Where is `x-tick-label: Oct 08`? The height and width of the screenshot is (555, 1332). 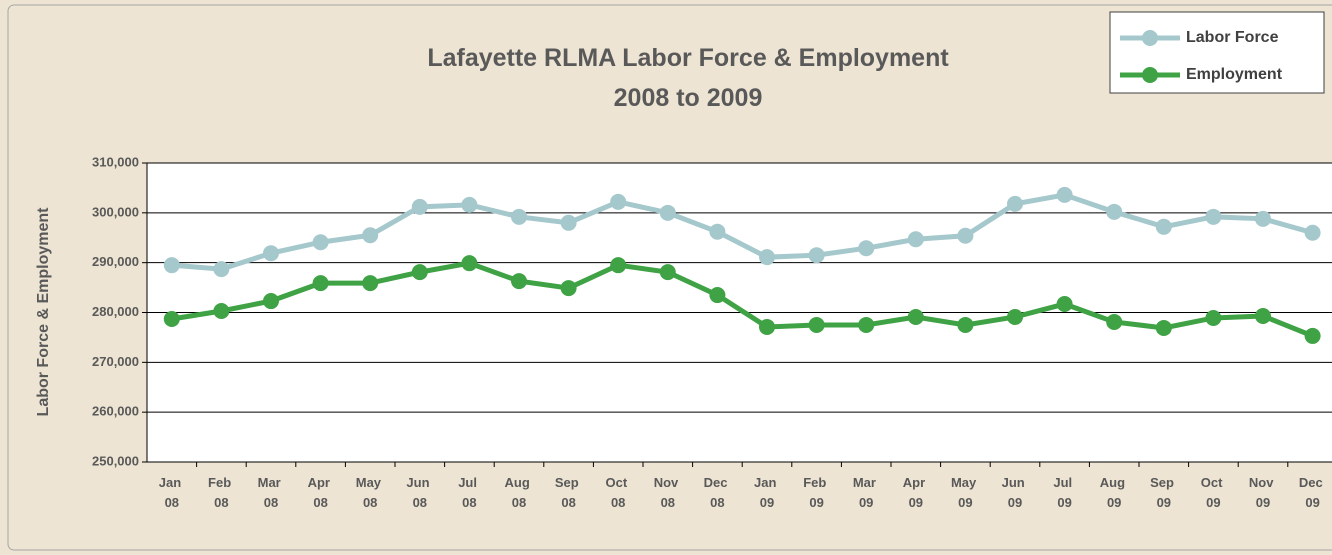
x-tick-label: Oct 08 is located at coordinates (618, 492).